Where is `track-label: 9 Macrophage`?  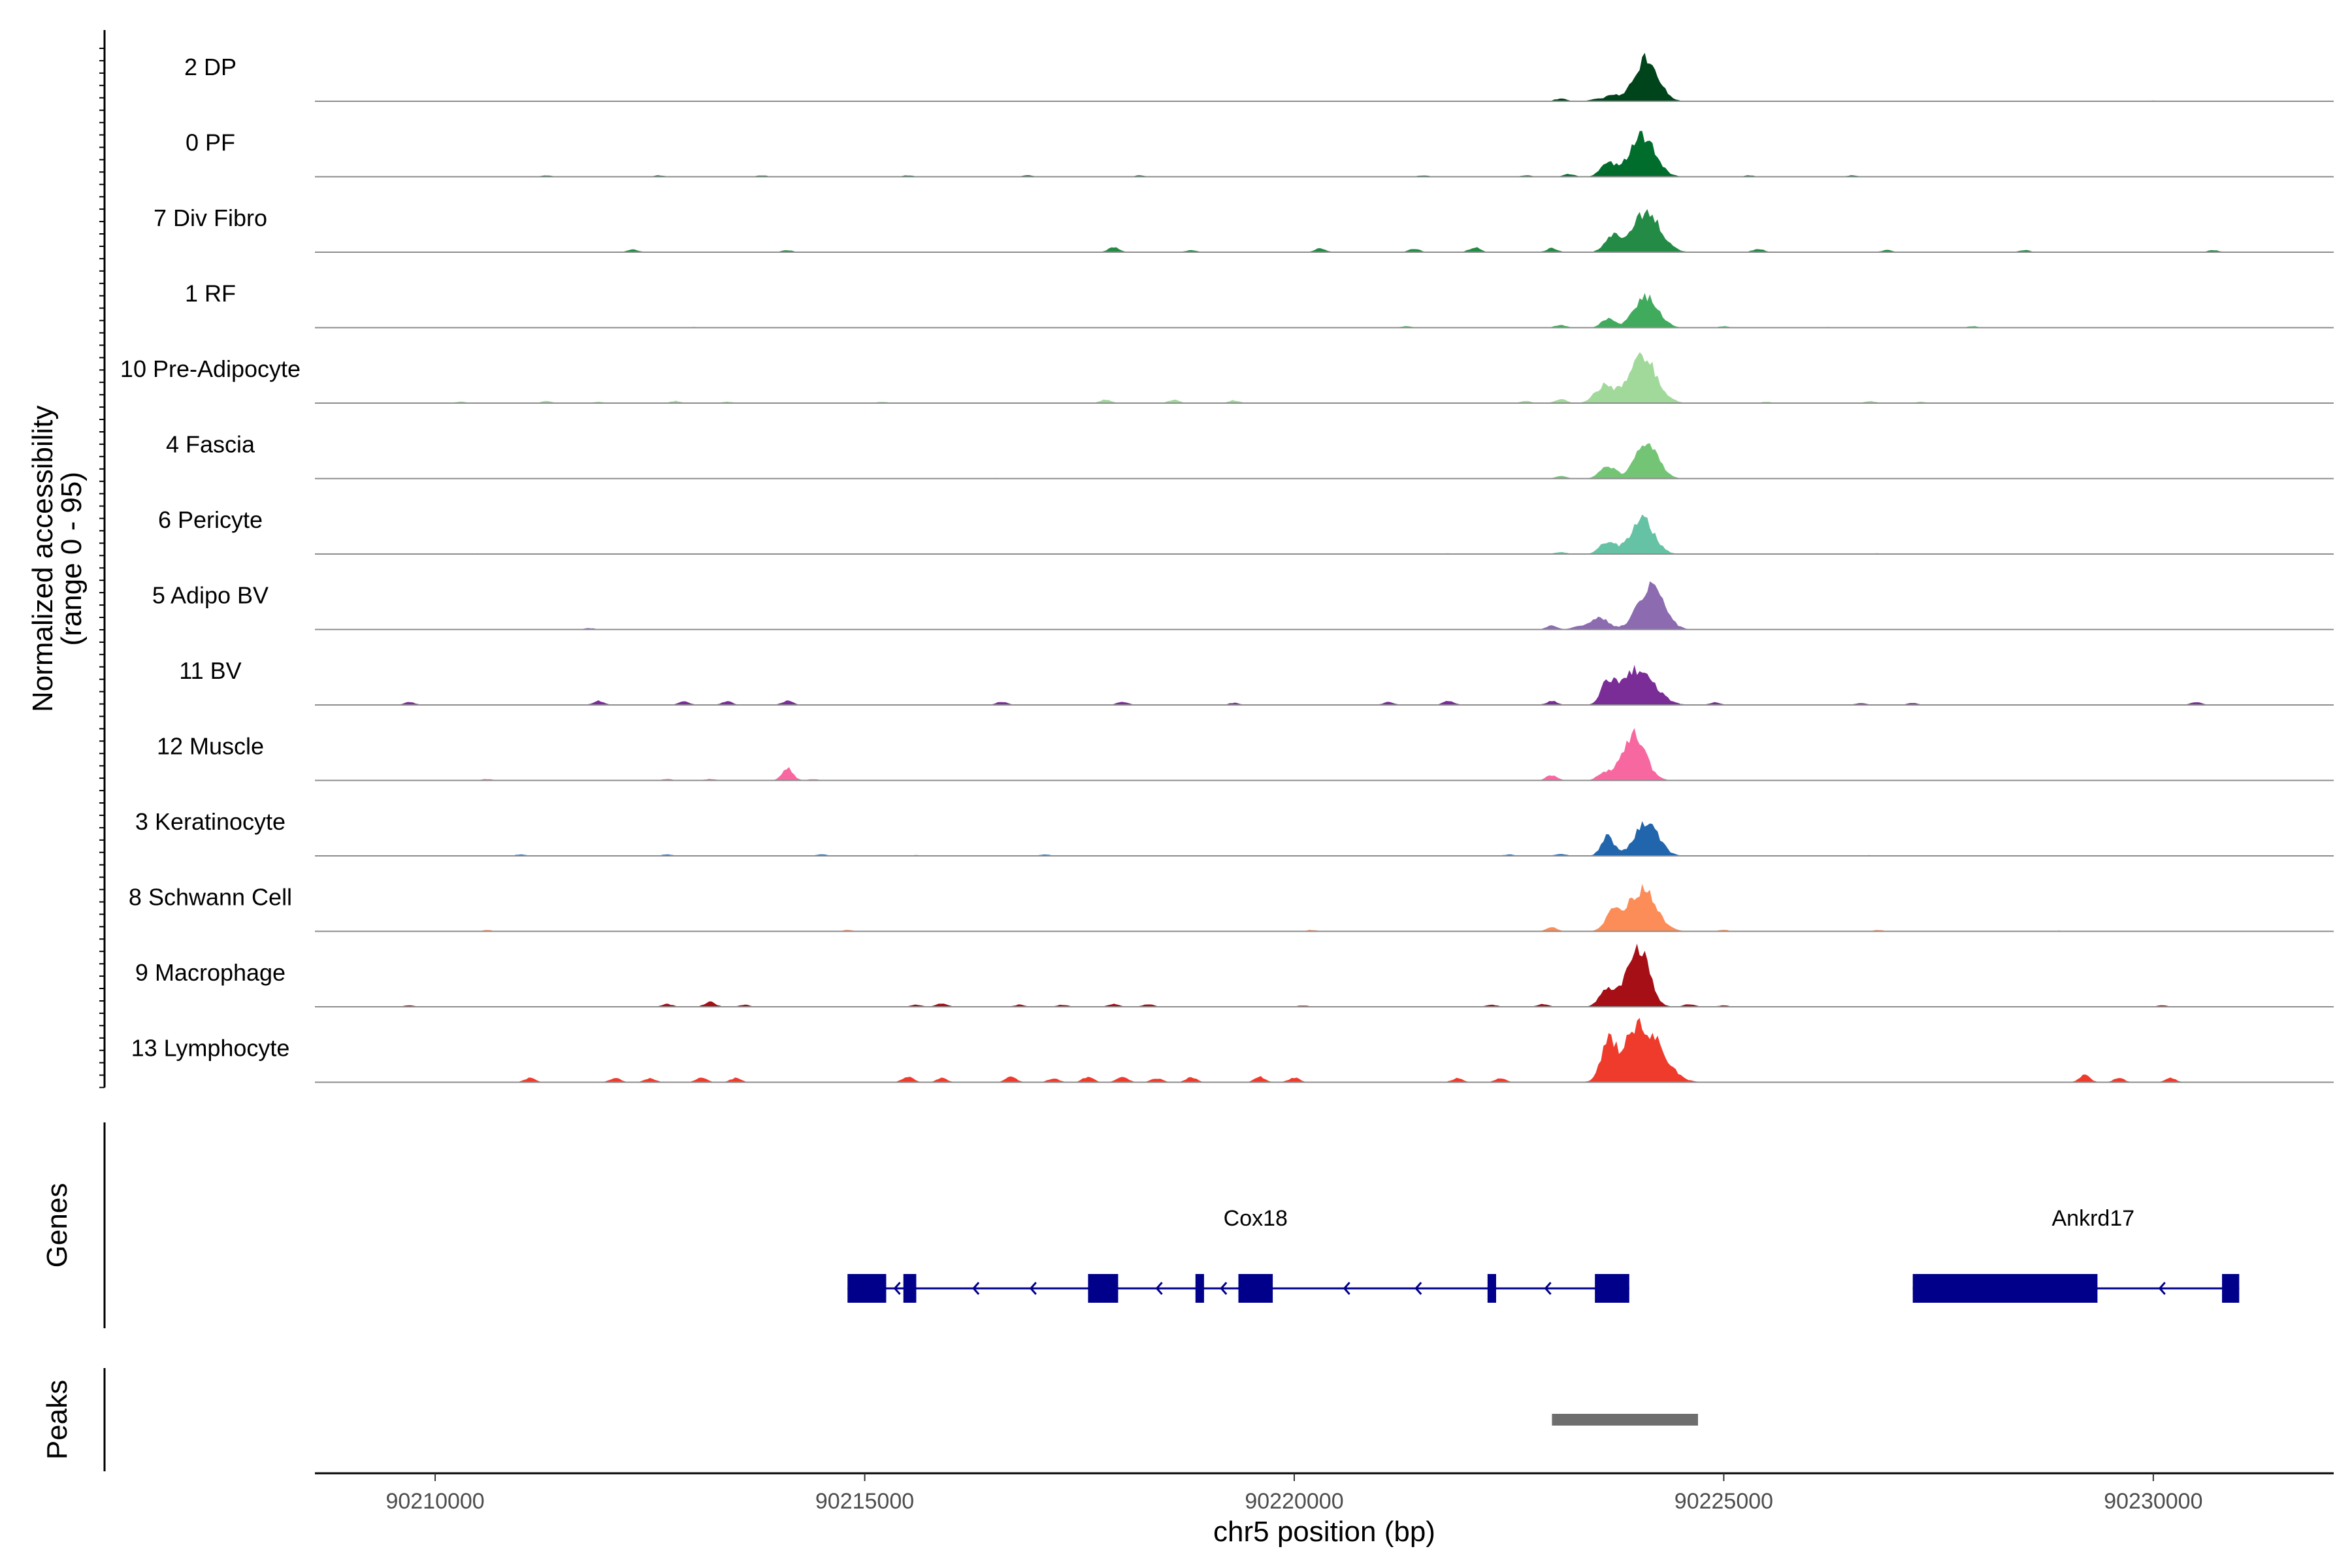 track-label: 9 Macrophage is located at coordinates (210, 972).